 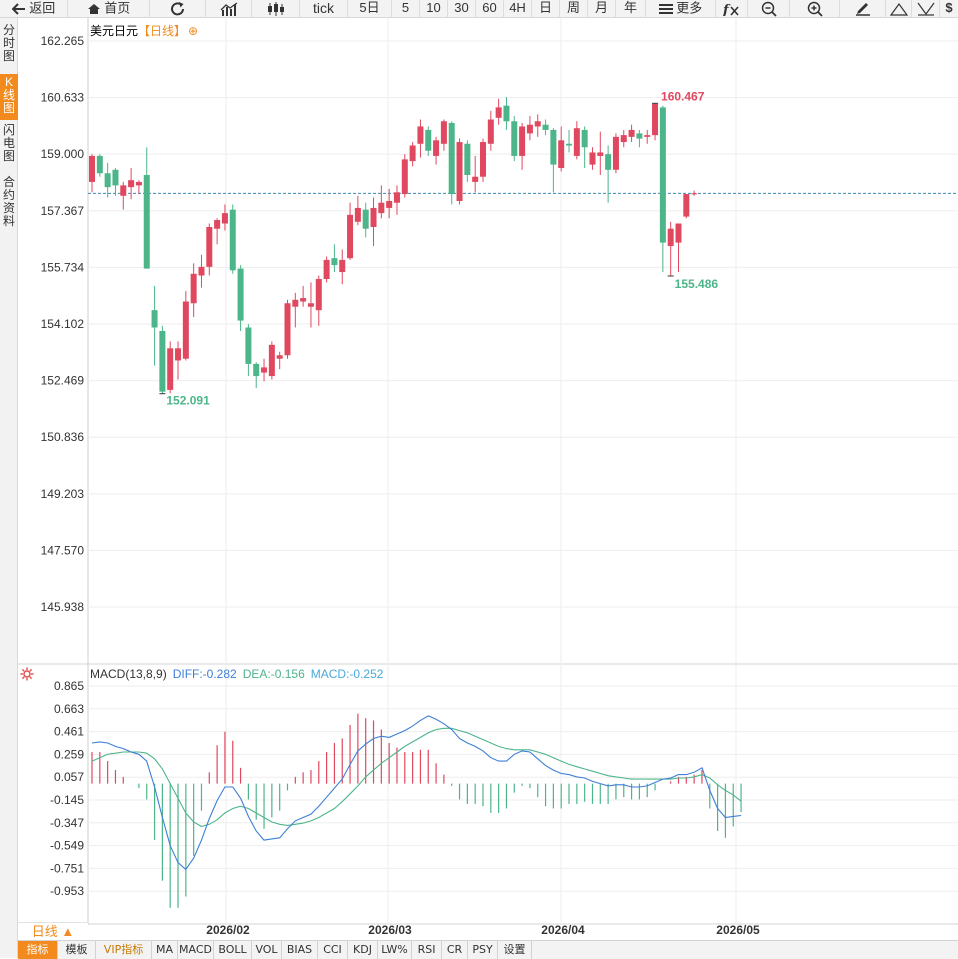 I want to click on period-30min-button: 30, so click(x=462, y=9).